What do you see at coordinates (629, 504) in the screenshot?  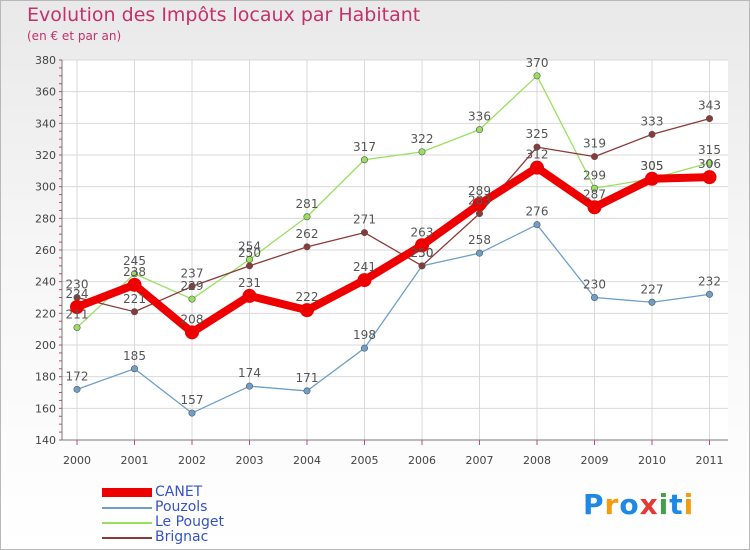 I see `logo-letter: o` at bounding box center [629, 504].